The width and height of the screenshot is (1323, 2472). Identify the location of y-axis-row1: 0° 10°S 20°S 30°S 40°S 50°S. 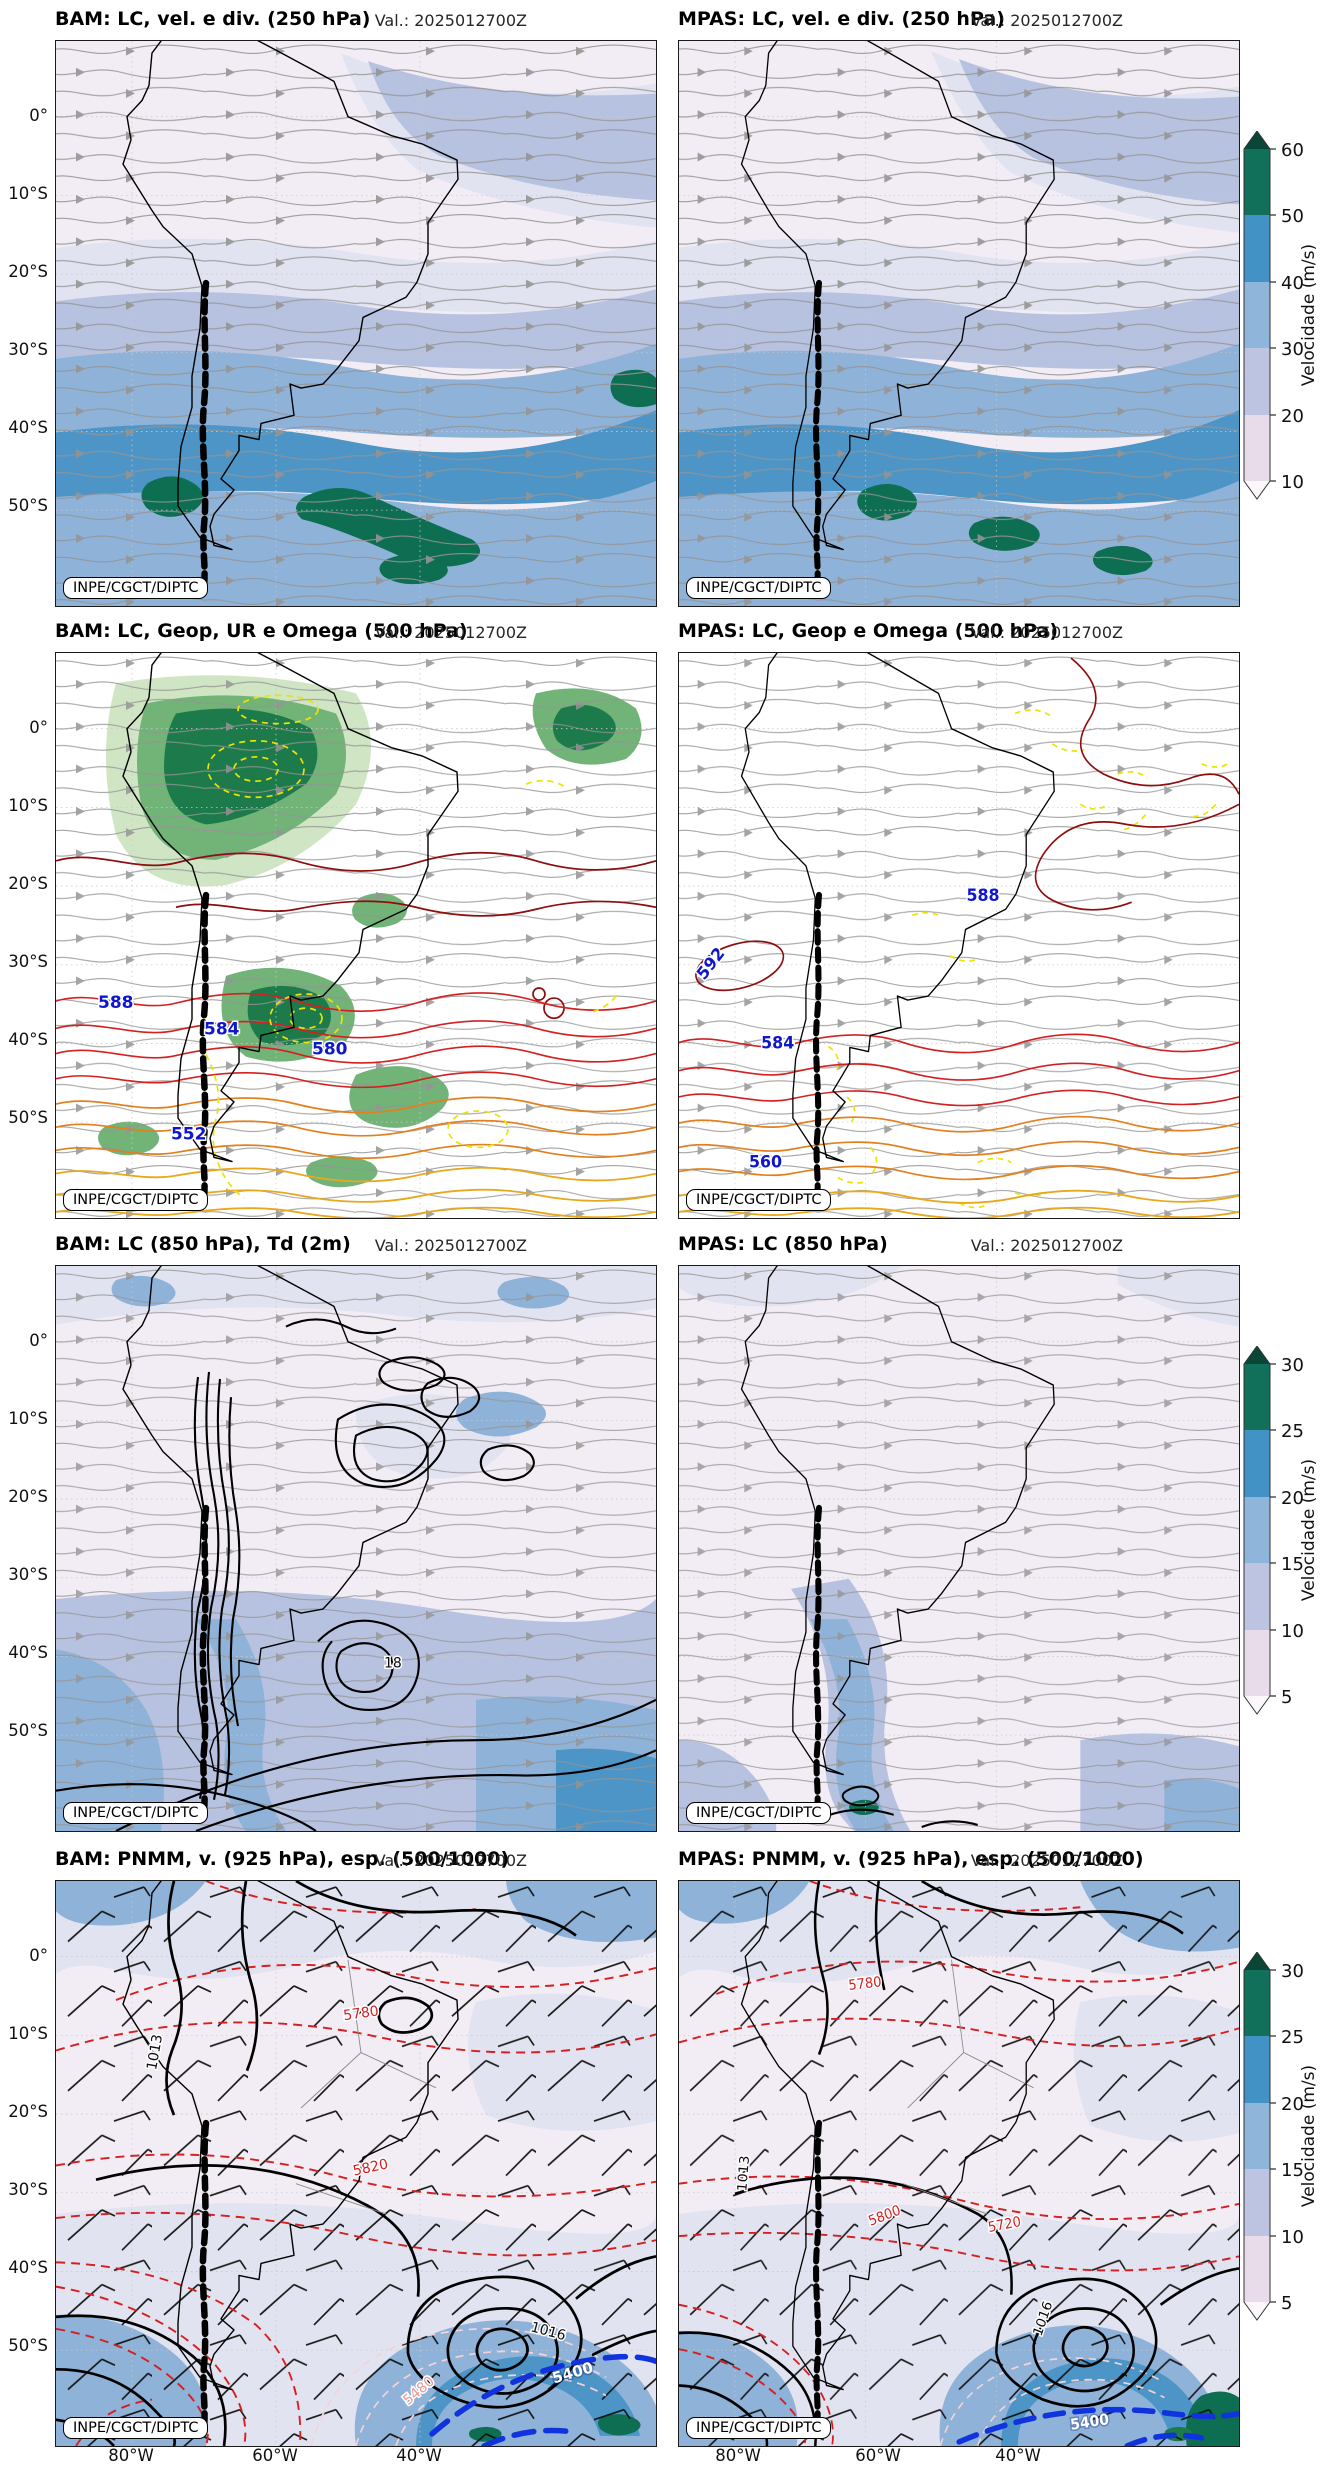
(25, 322).